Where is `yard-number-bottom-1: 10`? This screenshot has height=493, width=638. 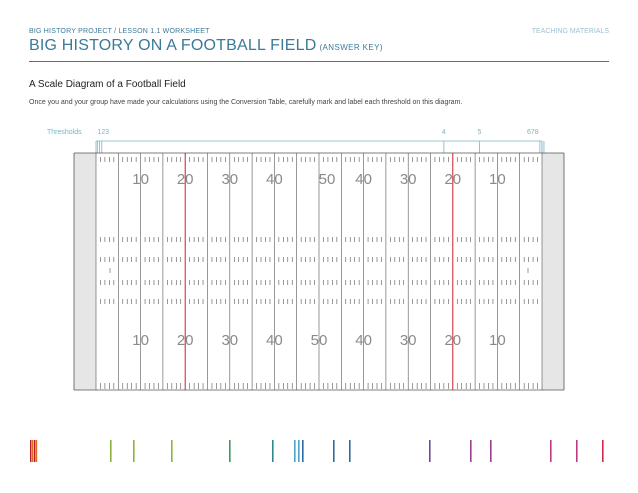
yard-number-bottom-1: 10 is located at coordinates (140, 340).